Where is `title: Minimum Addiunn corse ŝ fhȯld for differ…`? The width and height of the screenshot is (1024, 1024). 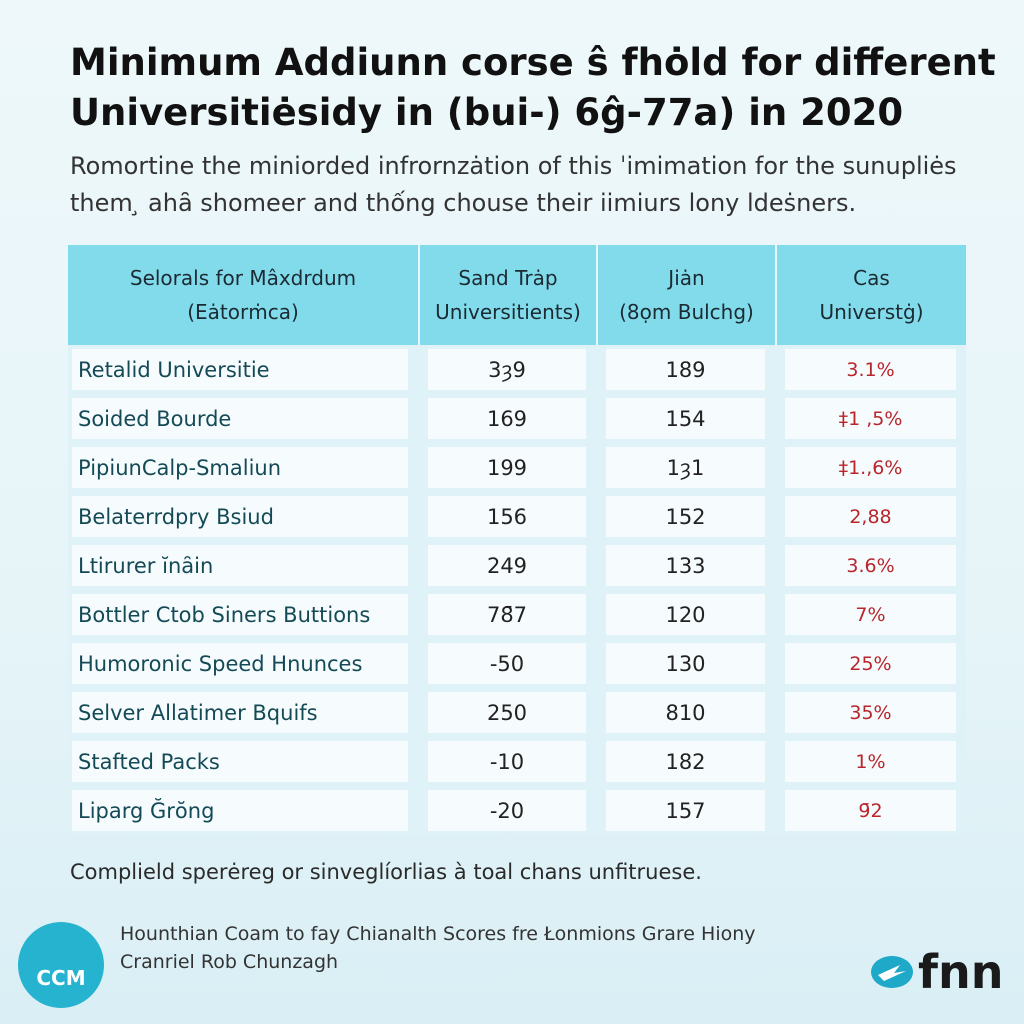
title: Minimum Addiunn corse ŝ fhȯld for differ… is located at coordinates (533, 88).